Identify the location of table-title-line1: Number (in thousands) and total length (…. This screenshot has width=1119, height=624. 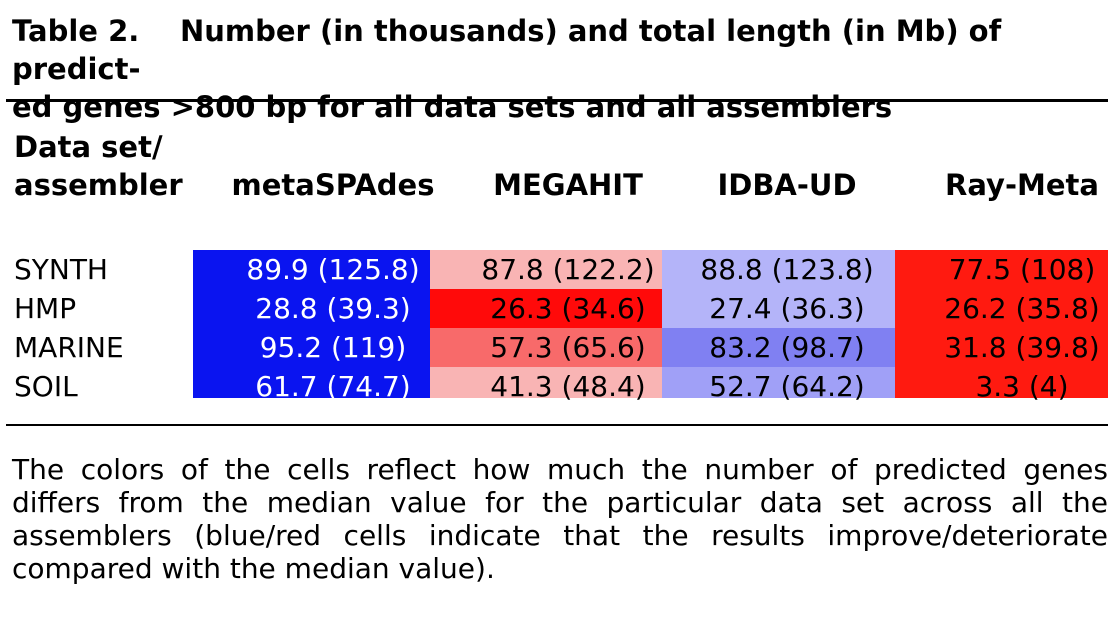
(507, 50).